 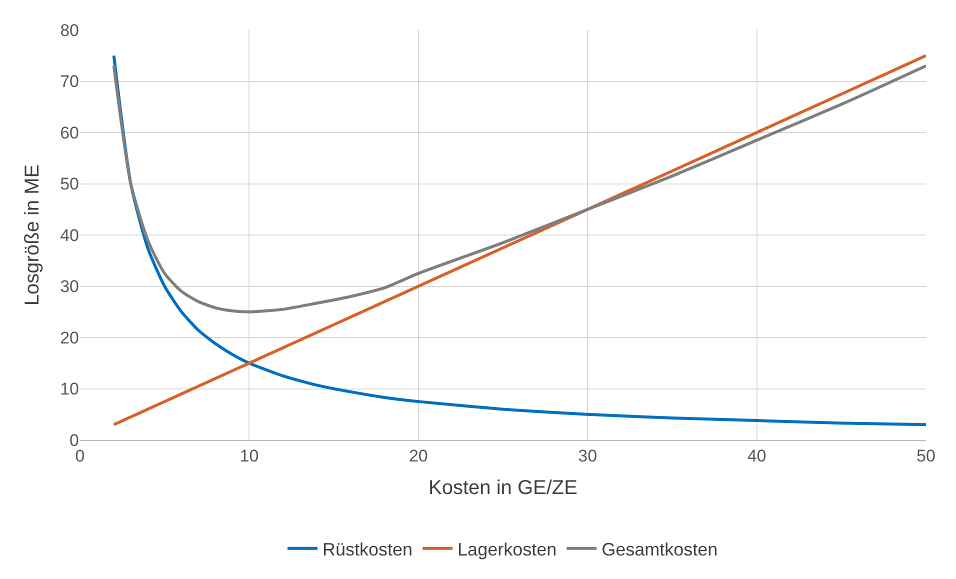 I want to click on y-axis-title: Losgröße in ME, so click(x=33, y=235).